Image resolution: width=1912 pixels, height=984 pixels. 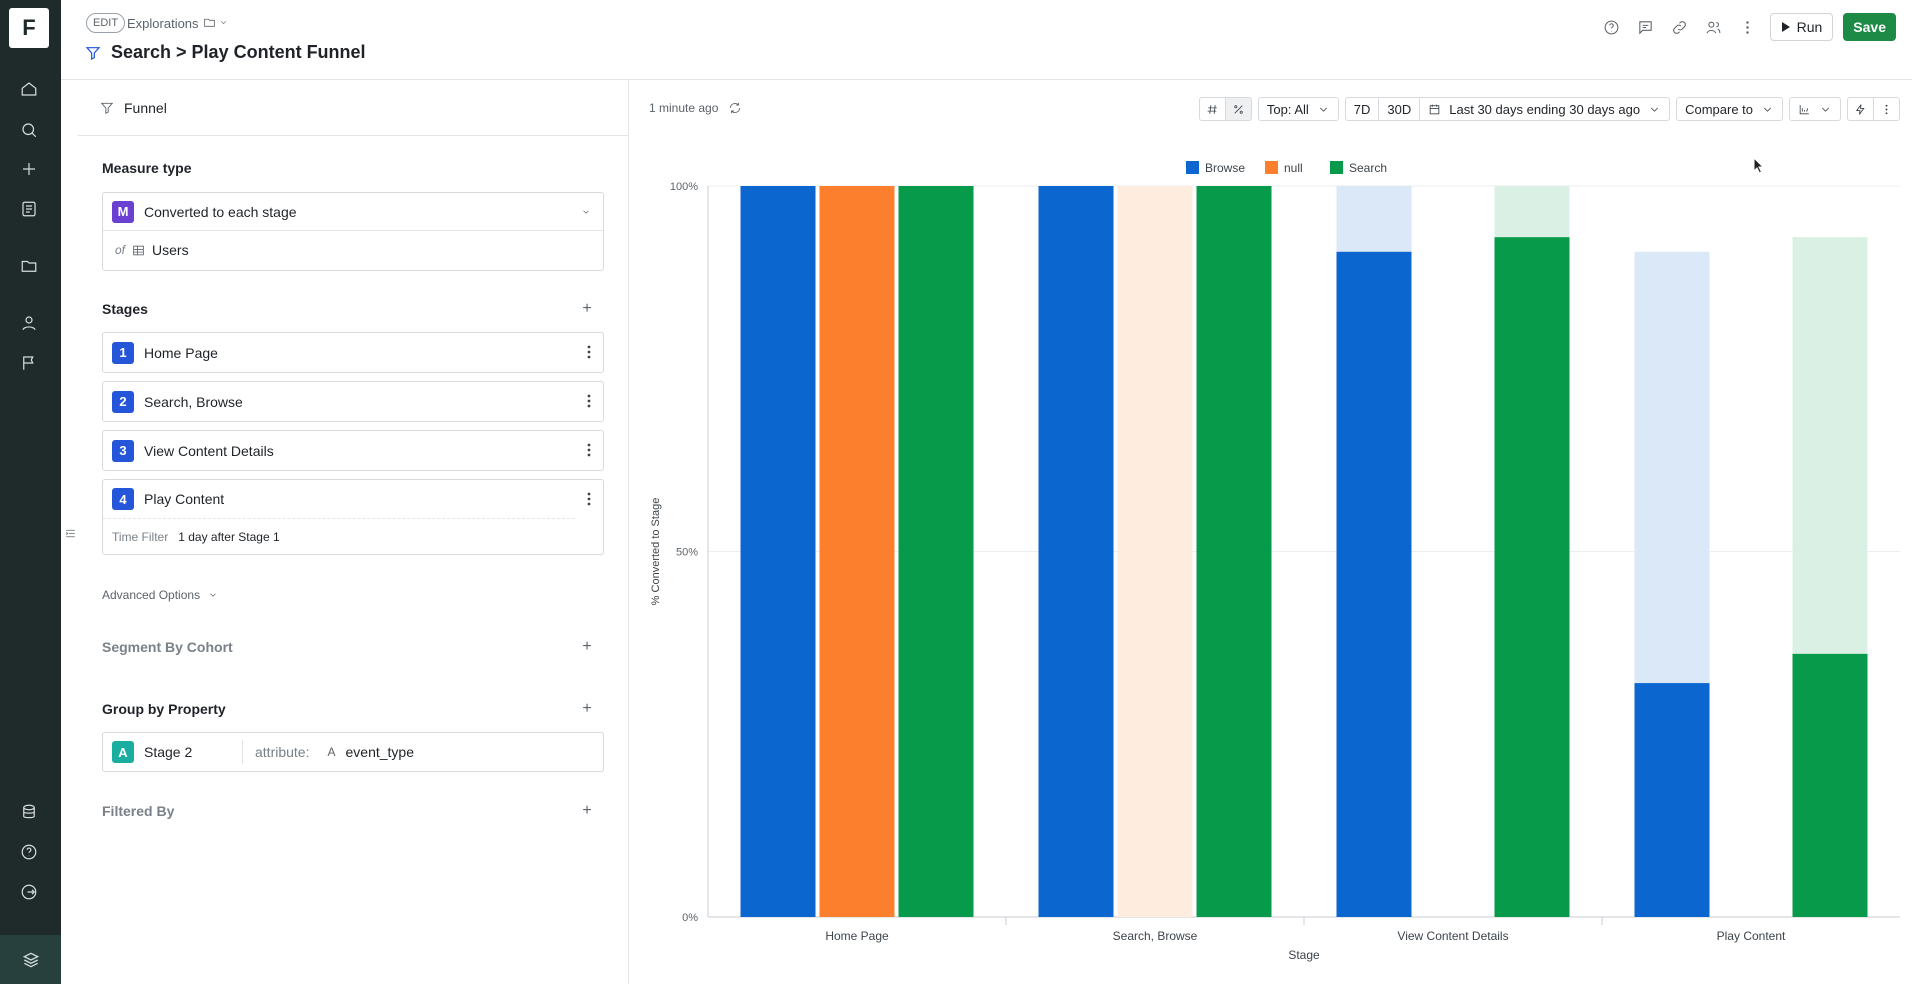 What do you see at coordinates (587, 810) in the screenshot?
I see `add-filter-button: +` at bounding box center [587, 810].